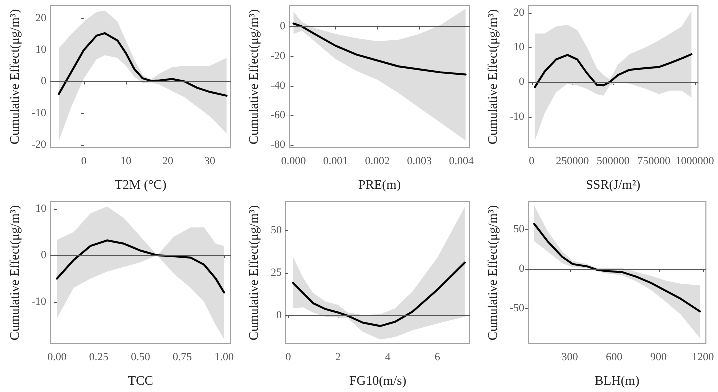  I want to click on x-tick-label: 750000, so click(655, 162).